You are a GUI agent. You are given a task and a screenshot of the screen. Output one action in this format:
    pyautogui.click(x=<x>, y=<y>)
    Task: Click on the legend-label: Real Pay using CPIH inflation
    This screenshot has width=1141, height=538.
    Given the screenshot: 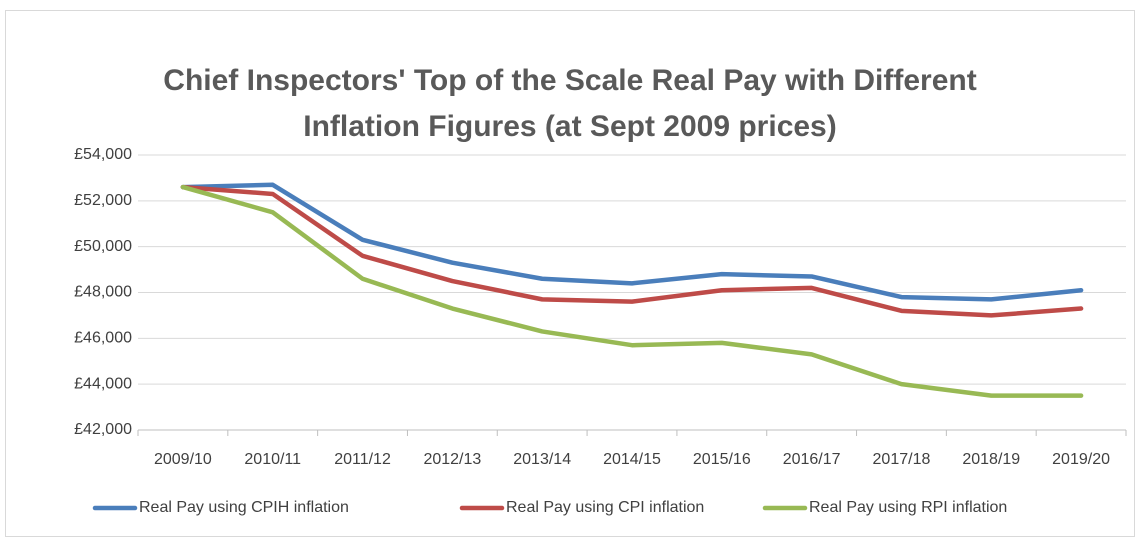 What is the action you would take?
    pyautogui.click(x=244, y=507)
    